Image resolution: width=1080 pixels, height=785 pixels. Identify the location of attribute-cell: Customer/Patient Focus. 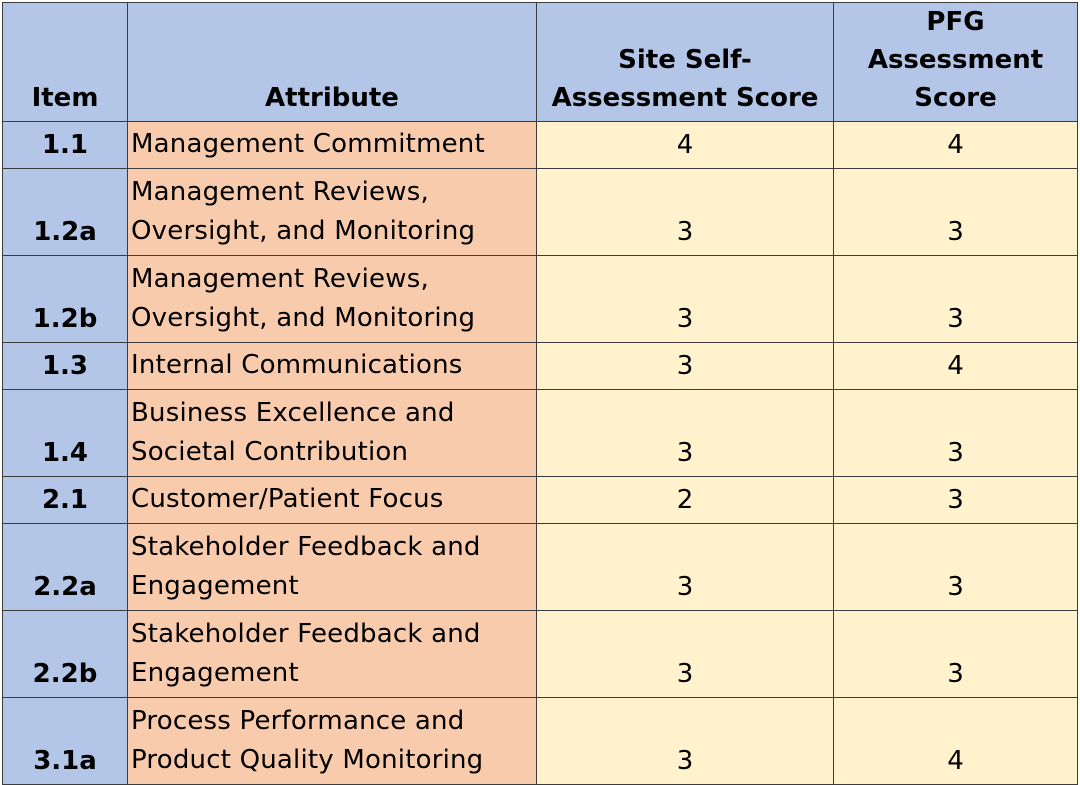
(332, 500).